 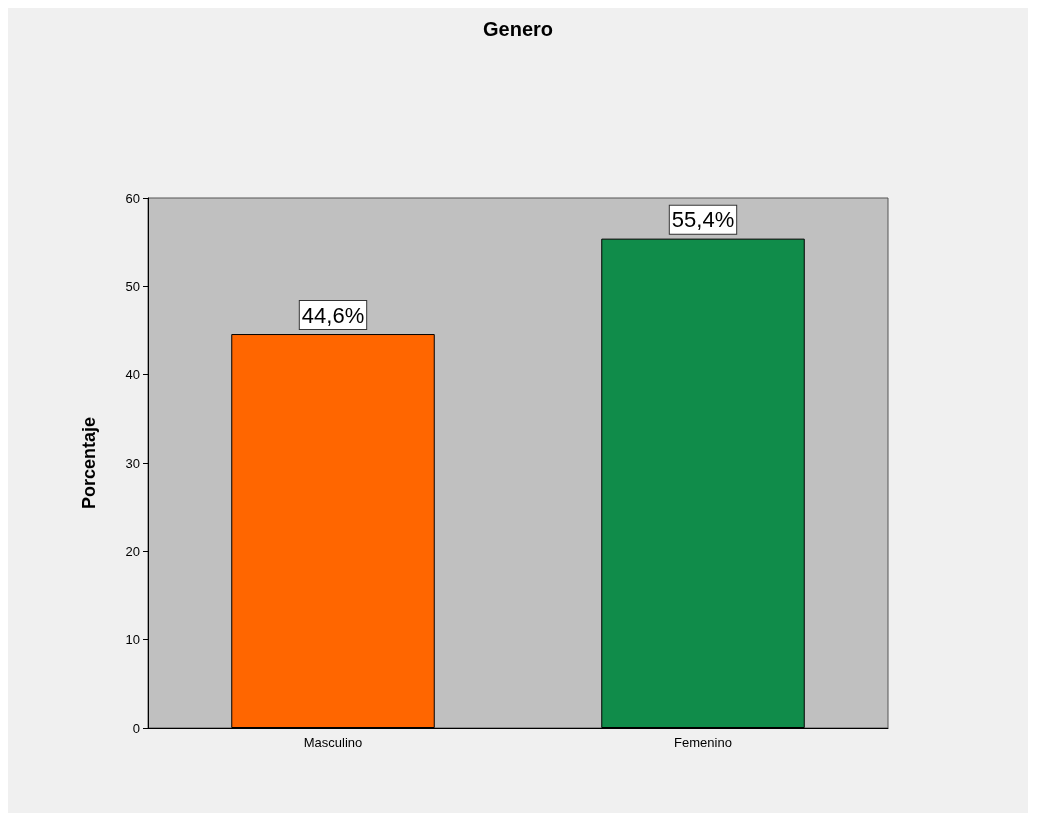 What do you see at coordinates (132, 640) in the screenshot?
I see `y-tick-label: 10` at bounding box center [132, 640].